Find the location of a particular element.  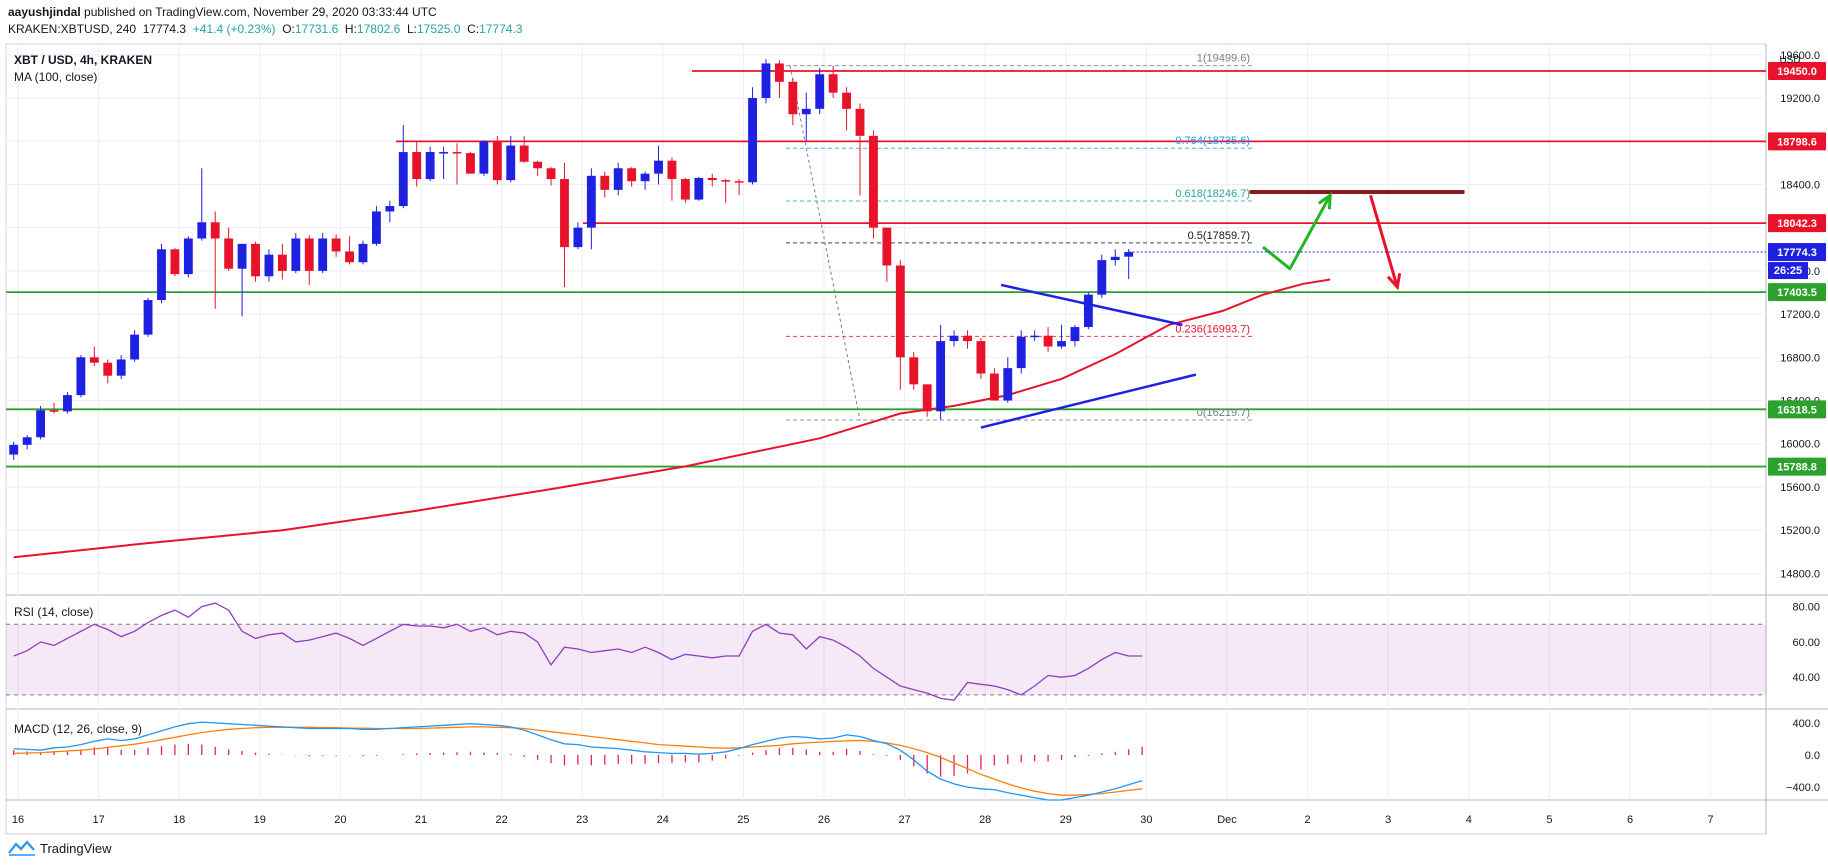

x-tick-label: 28 is located at coordinates (985, 820).